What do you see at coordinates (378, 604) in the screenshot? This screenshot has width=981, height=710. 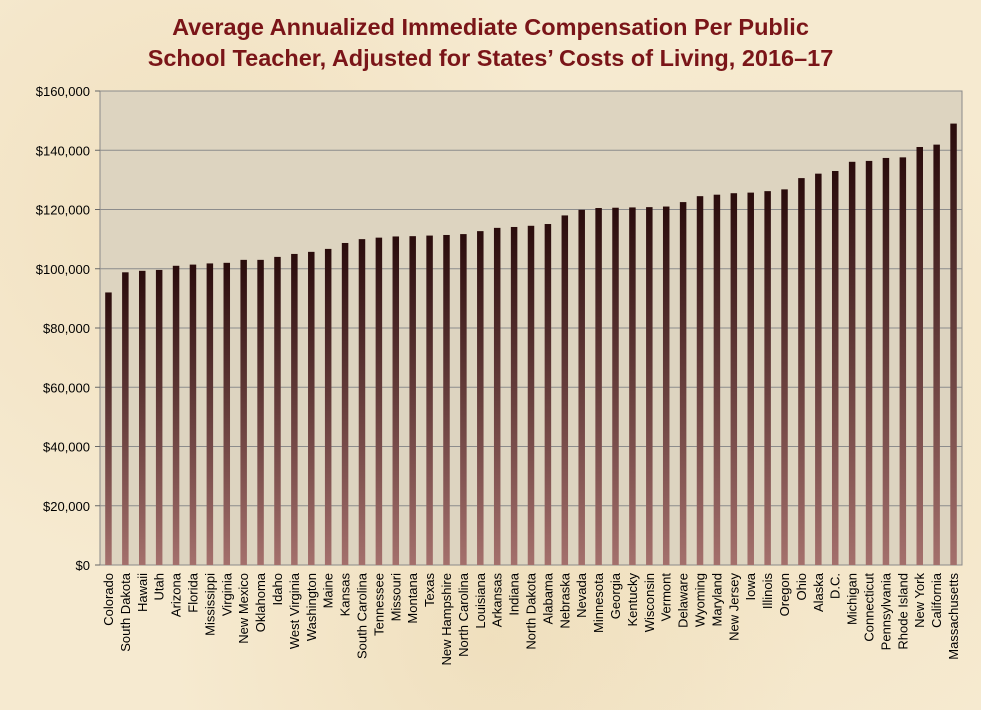 I see `x-tick-label: Tennessee` at bounding box center [378, 604].